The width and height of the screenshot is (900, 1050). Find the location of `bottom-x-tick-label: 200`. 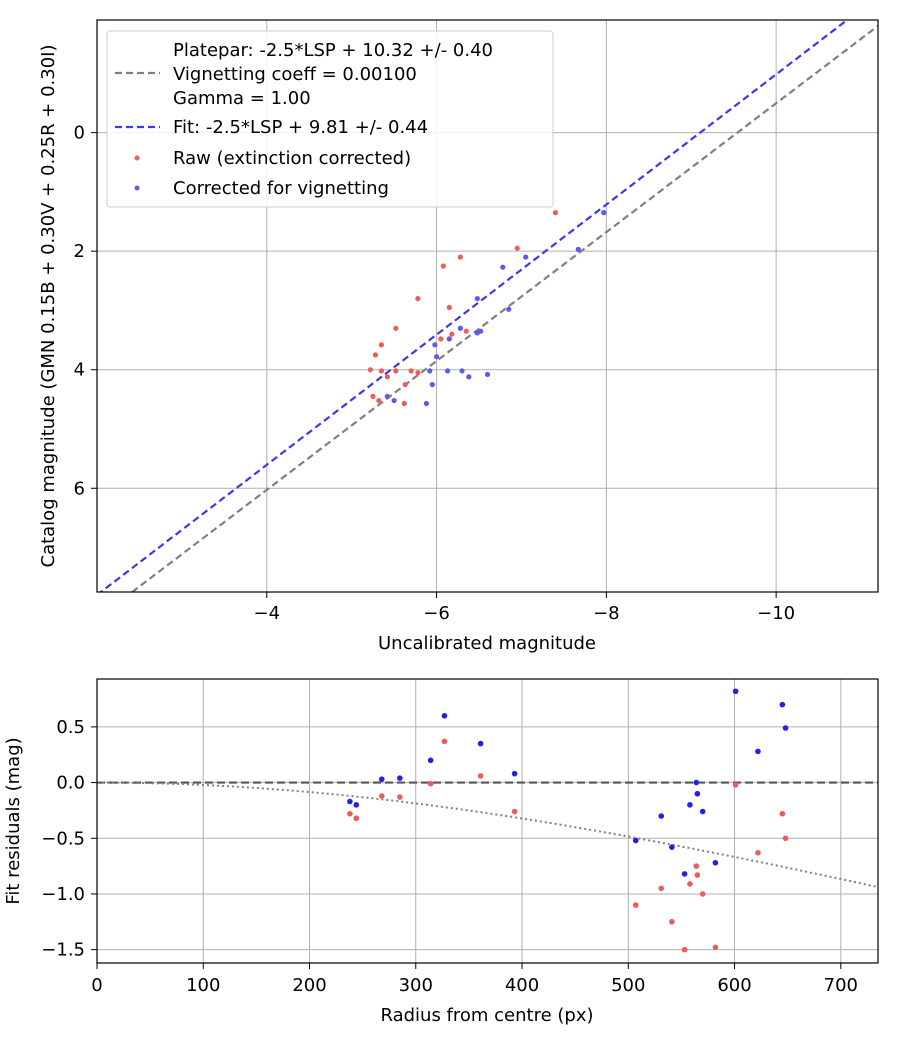

bottom-x-tick-label: 200 is located at coordinates (309, 985).